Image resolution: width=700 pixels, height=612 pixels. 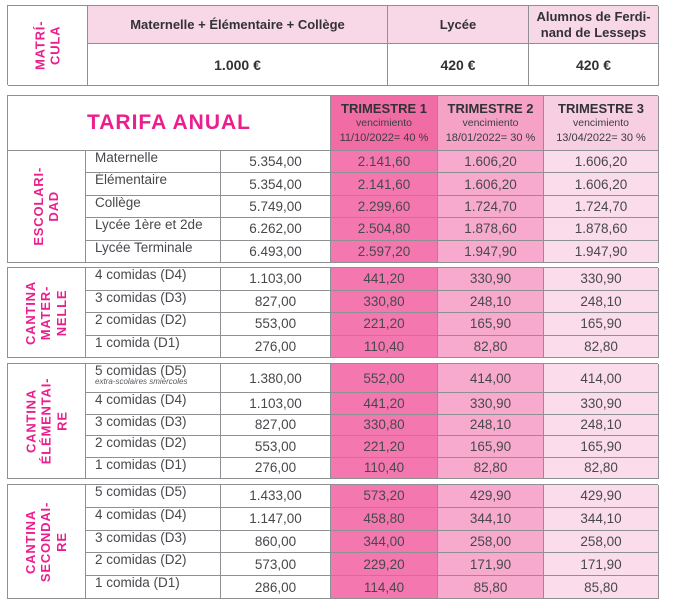 I want to click on trimester2-value-cell: 1.878,60, so click(x=491, y=229).